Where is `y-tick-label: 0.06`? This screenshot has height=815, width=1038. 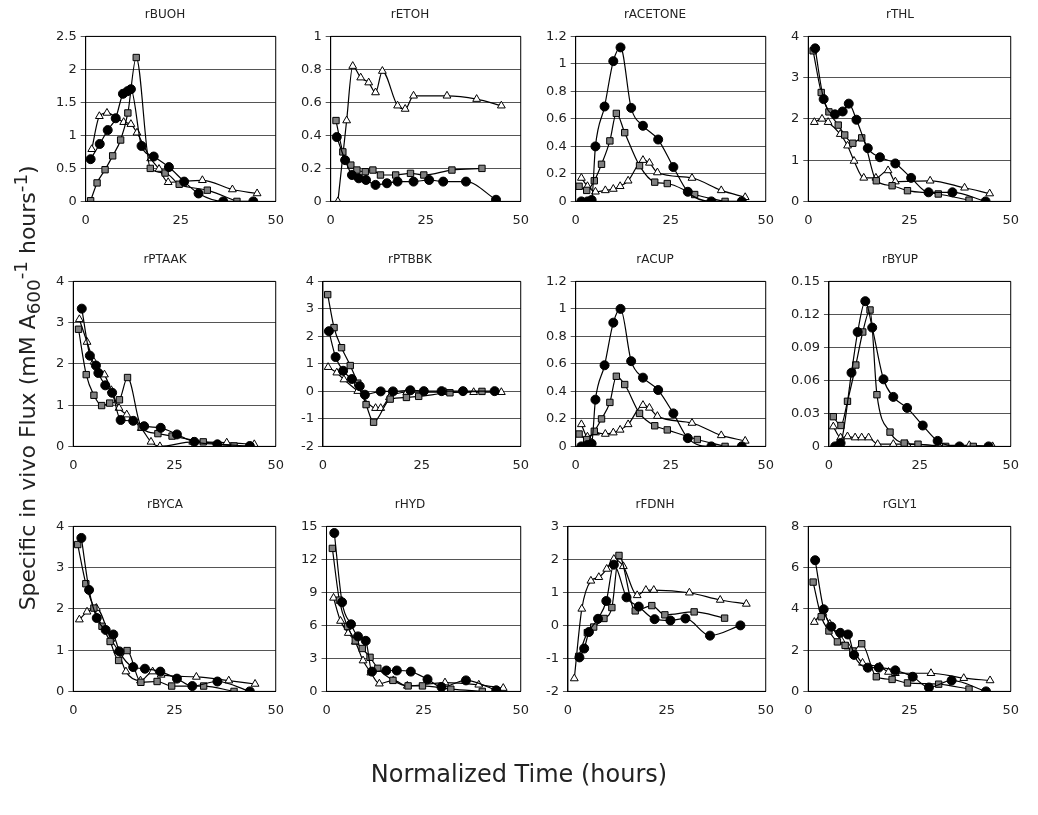 y-tick-label: 0.06 is located at coordinates (805, 379).